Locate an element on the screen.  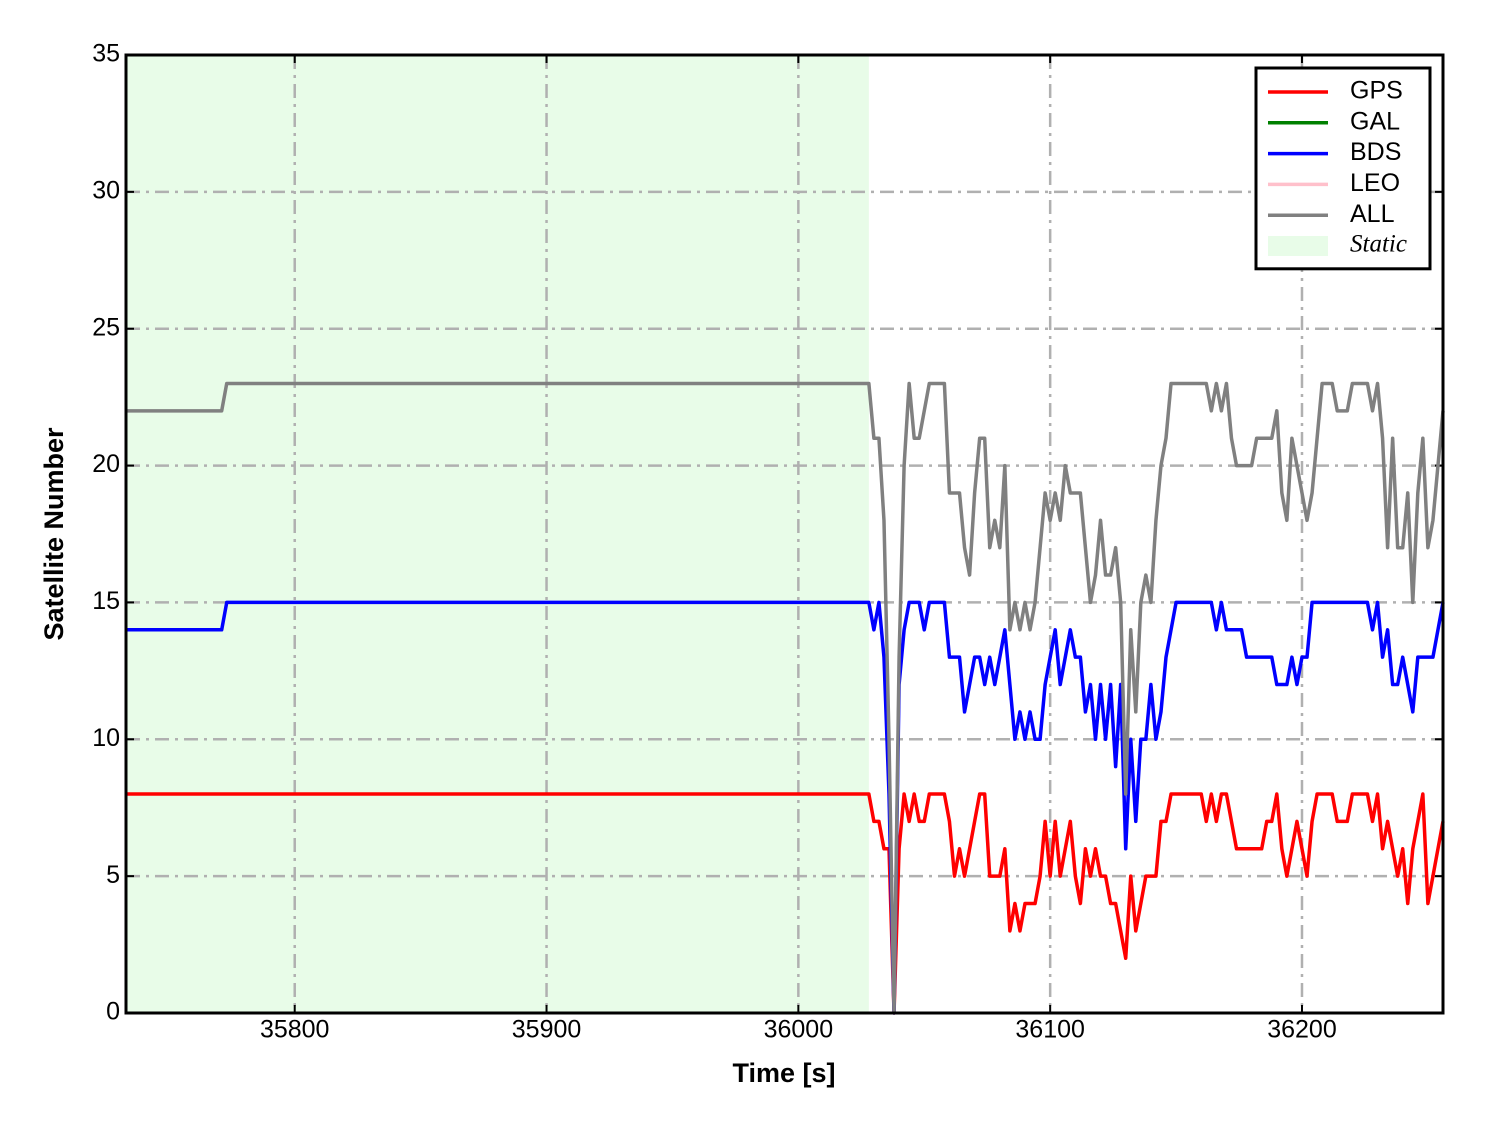
y-tick-label: 30 is located at coordinates (106, 190).